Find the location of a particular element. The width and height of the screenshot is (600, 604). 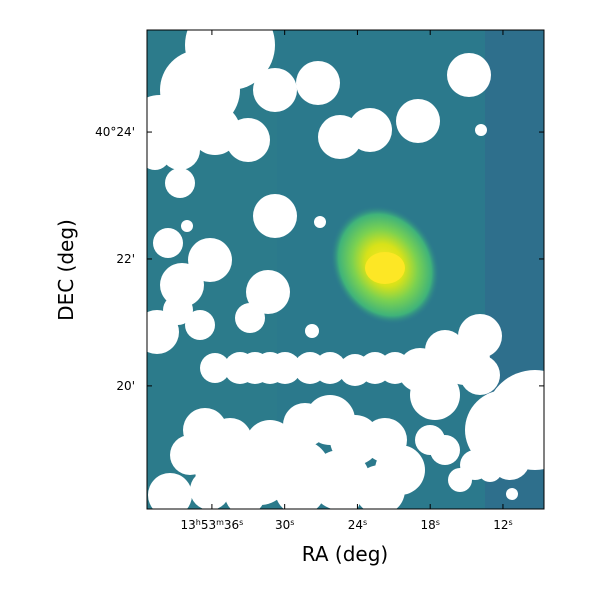

y-axis-label: DEC (deg) is located at coordinates (66, 270).